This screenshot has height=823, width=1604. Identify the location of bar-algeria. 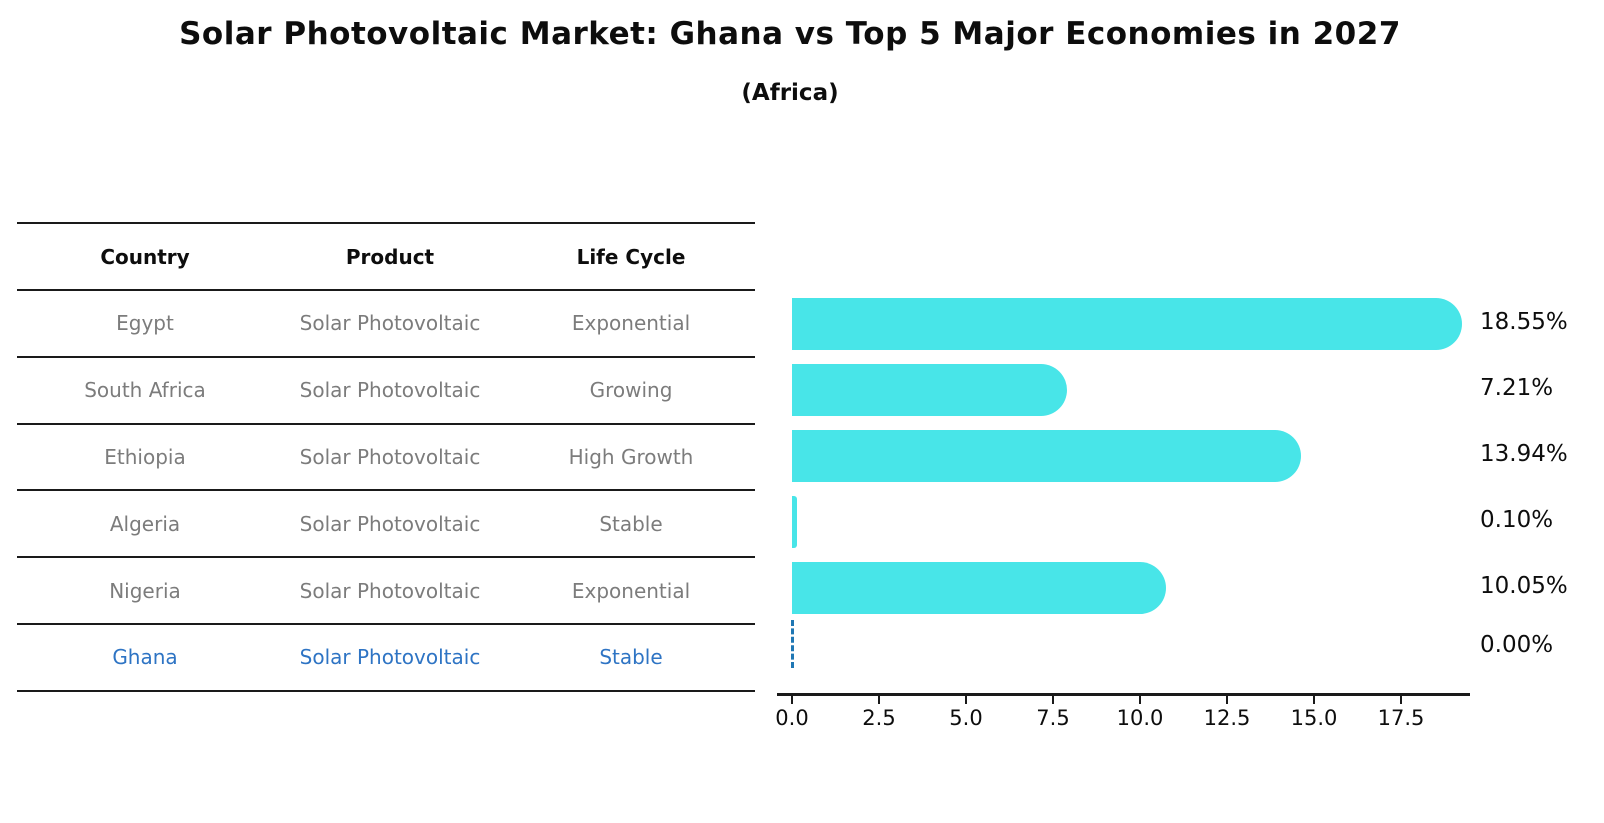
(795, 522).